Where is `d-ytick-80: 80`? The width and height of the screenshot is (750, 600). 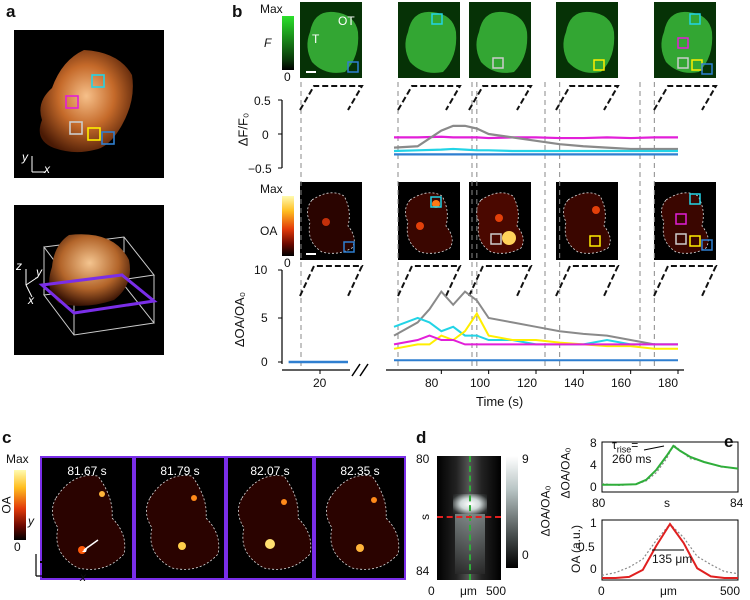 d-ytick-80: 80 is located at coordinates (423, 459).